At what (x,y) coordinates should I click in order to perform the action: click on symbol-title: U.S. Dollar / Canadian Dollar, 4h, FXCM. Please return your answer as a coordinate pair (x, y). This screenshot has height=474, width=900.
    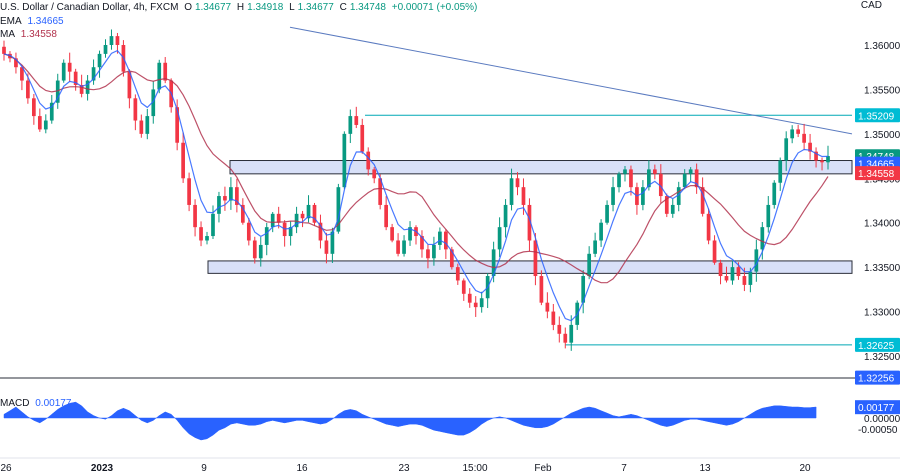
    Looking at the image, I should click on (89, 7).